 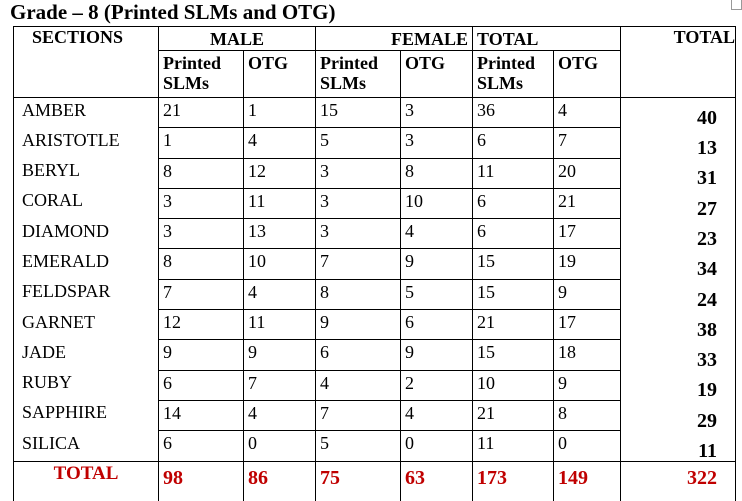 I want to click on value-cell: 173, so click(x=513, y=480).